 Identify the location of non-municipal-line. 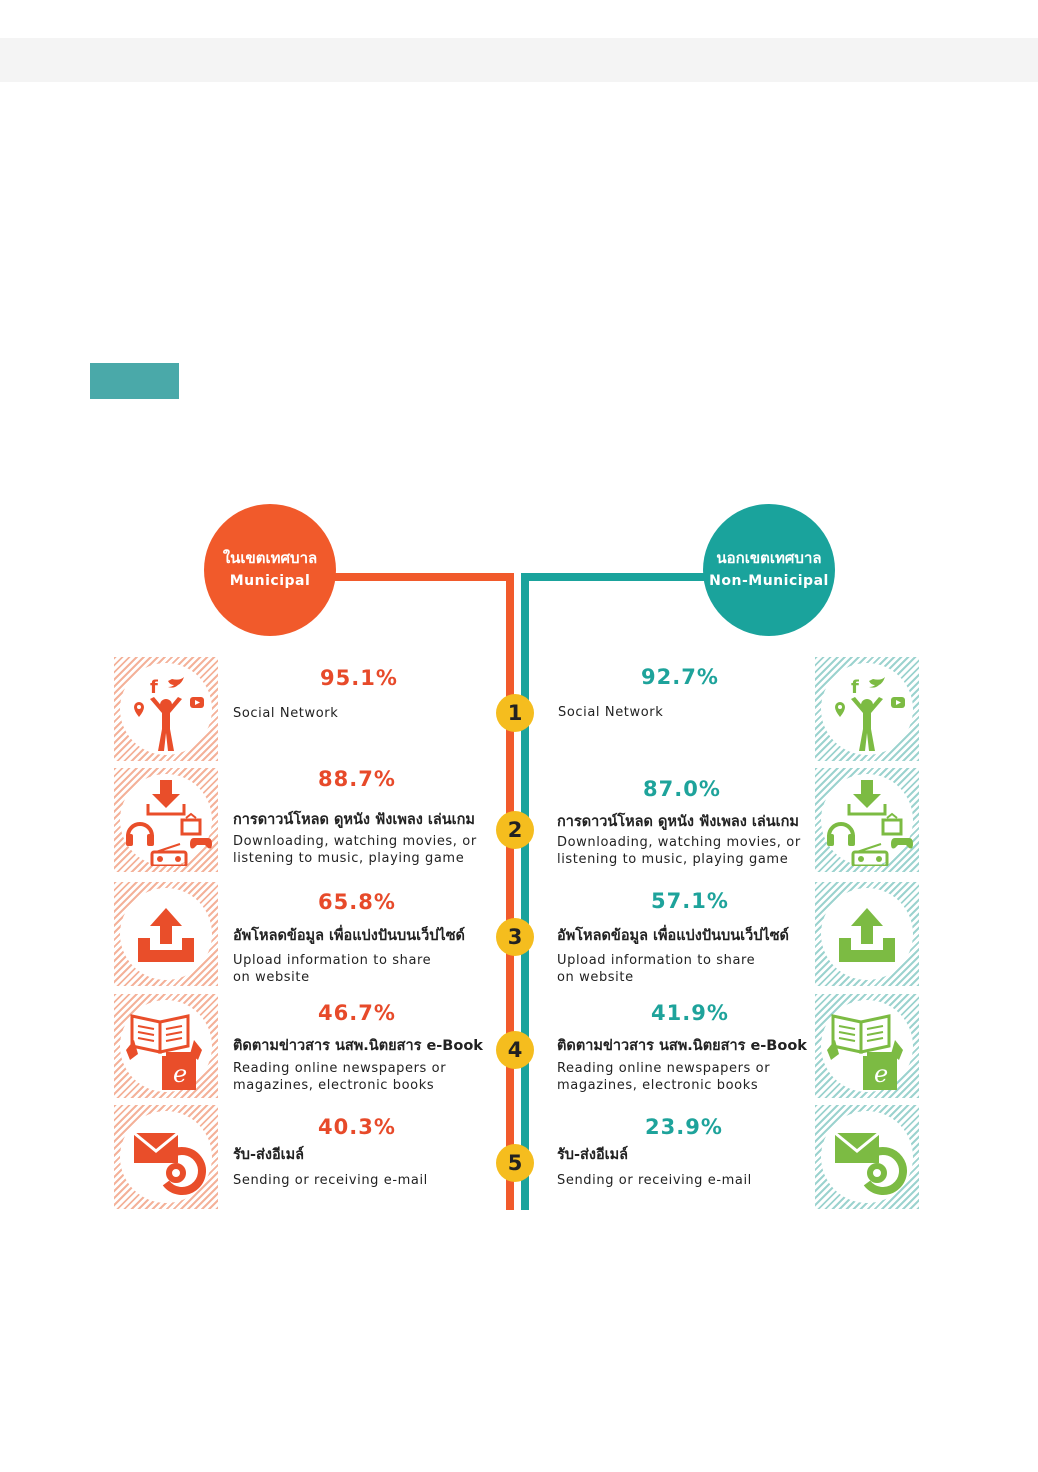
(629, 891).